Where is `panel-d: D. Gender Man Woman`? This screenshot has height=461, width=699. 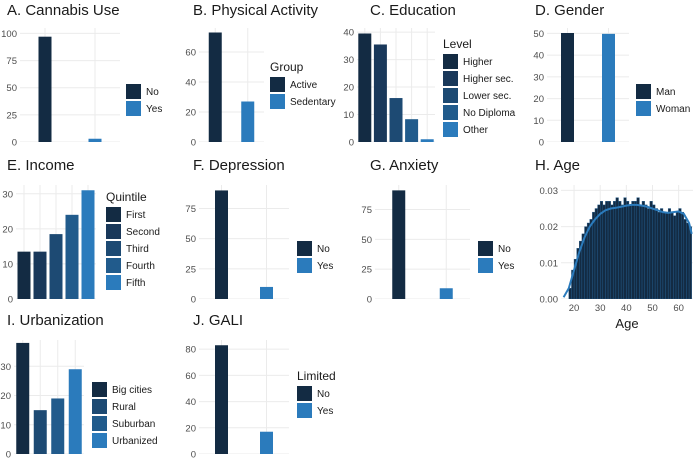
panel-d: D. Gender Man Woman is located at coordinates (612, 72).